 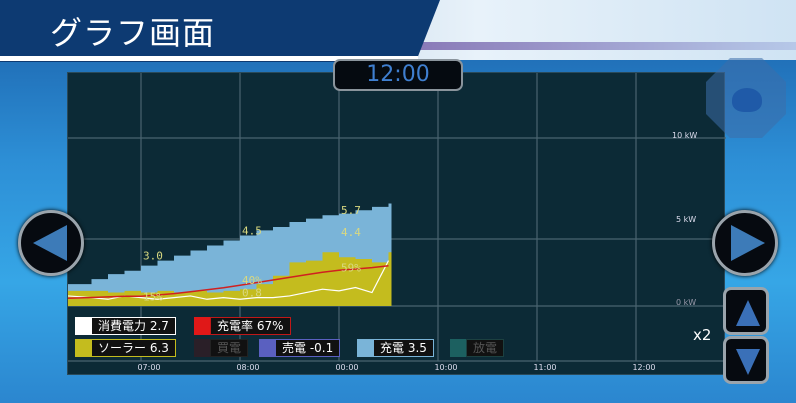 What do you see at coordinates (242, 326) in the screenshot?
I see `legend-charge-rate: 充電率 67%` at bounding box center [242, 326].